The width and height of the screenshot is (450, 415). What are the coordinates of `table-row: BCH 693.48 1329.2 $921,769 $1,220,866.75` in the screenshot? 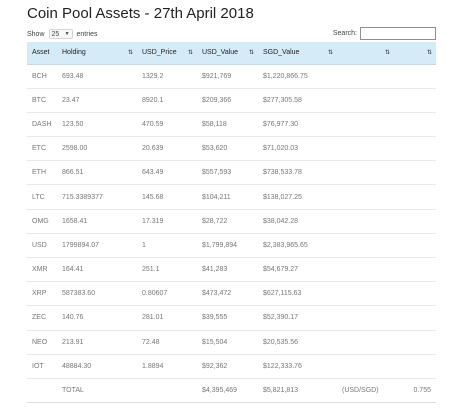 It's located at (231, 76).